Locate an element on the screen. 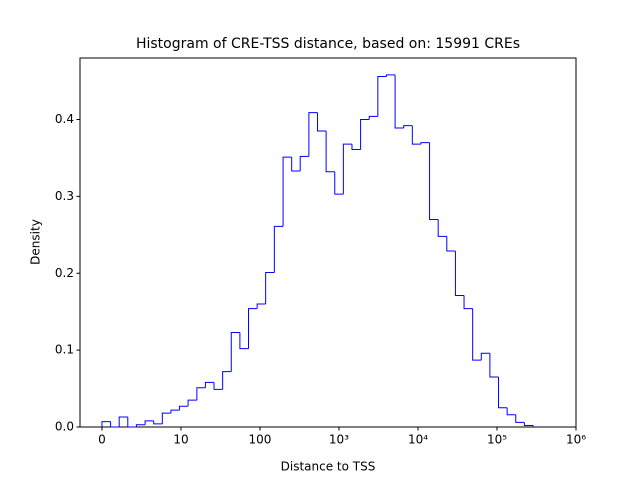 This screenshot has height=480, width=640. x-axis-label: Distance to TSS is located at coordinates (328, 467).